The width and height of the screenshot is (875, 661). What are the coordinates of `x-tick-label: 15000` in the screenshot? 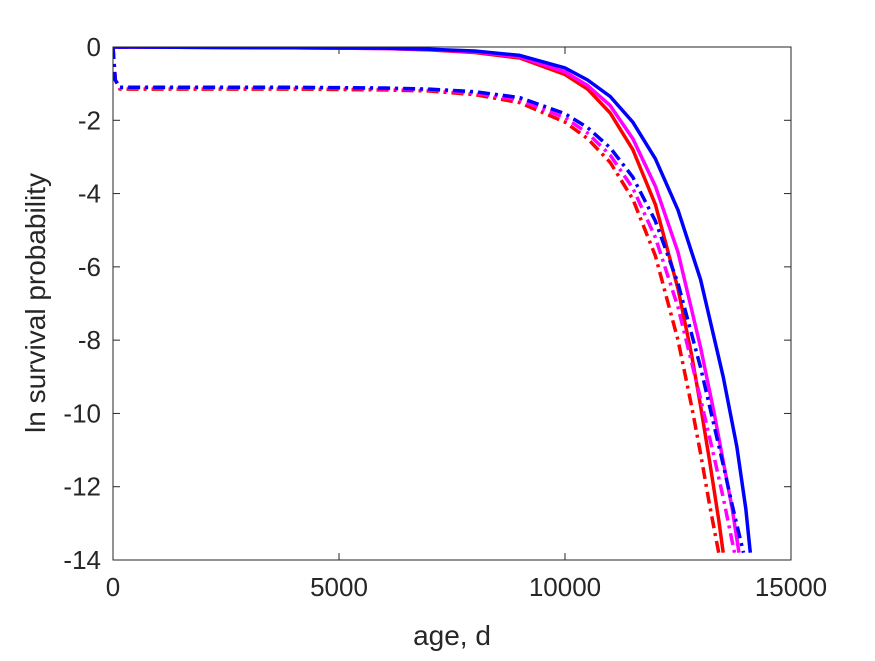 It's located at (791, 587).